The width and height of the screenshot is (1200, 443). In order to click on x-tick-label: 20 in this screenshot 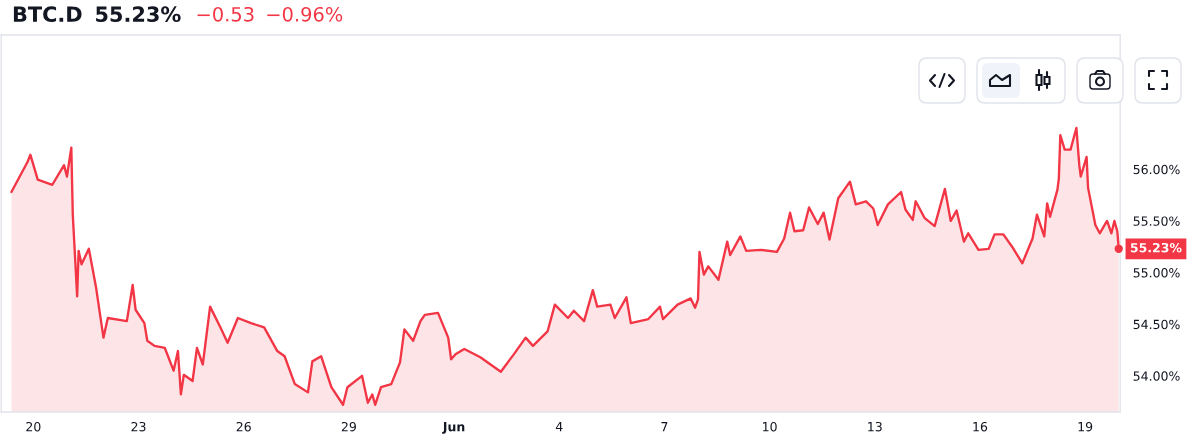, I will do `click(33, 426)`.